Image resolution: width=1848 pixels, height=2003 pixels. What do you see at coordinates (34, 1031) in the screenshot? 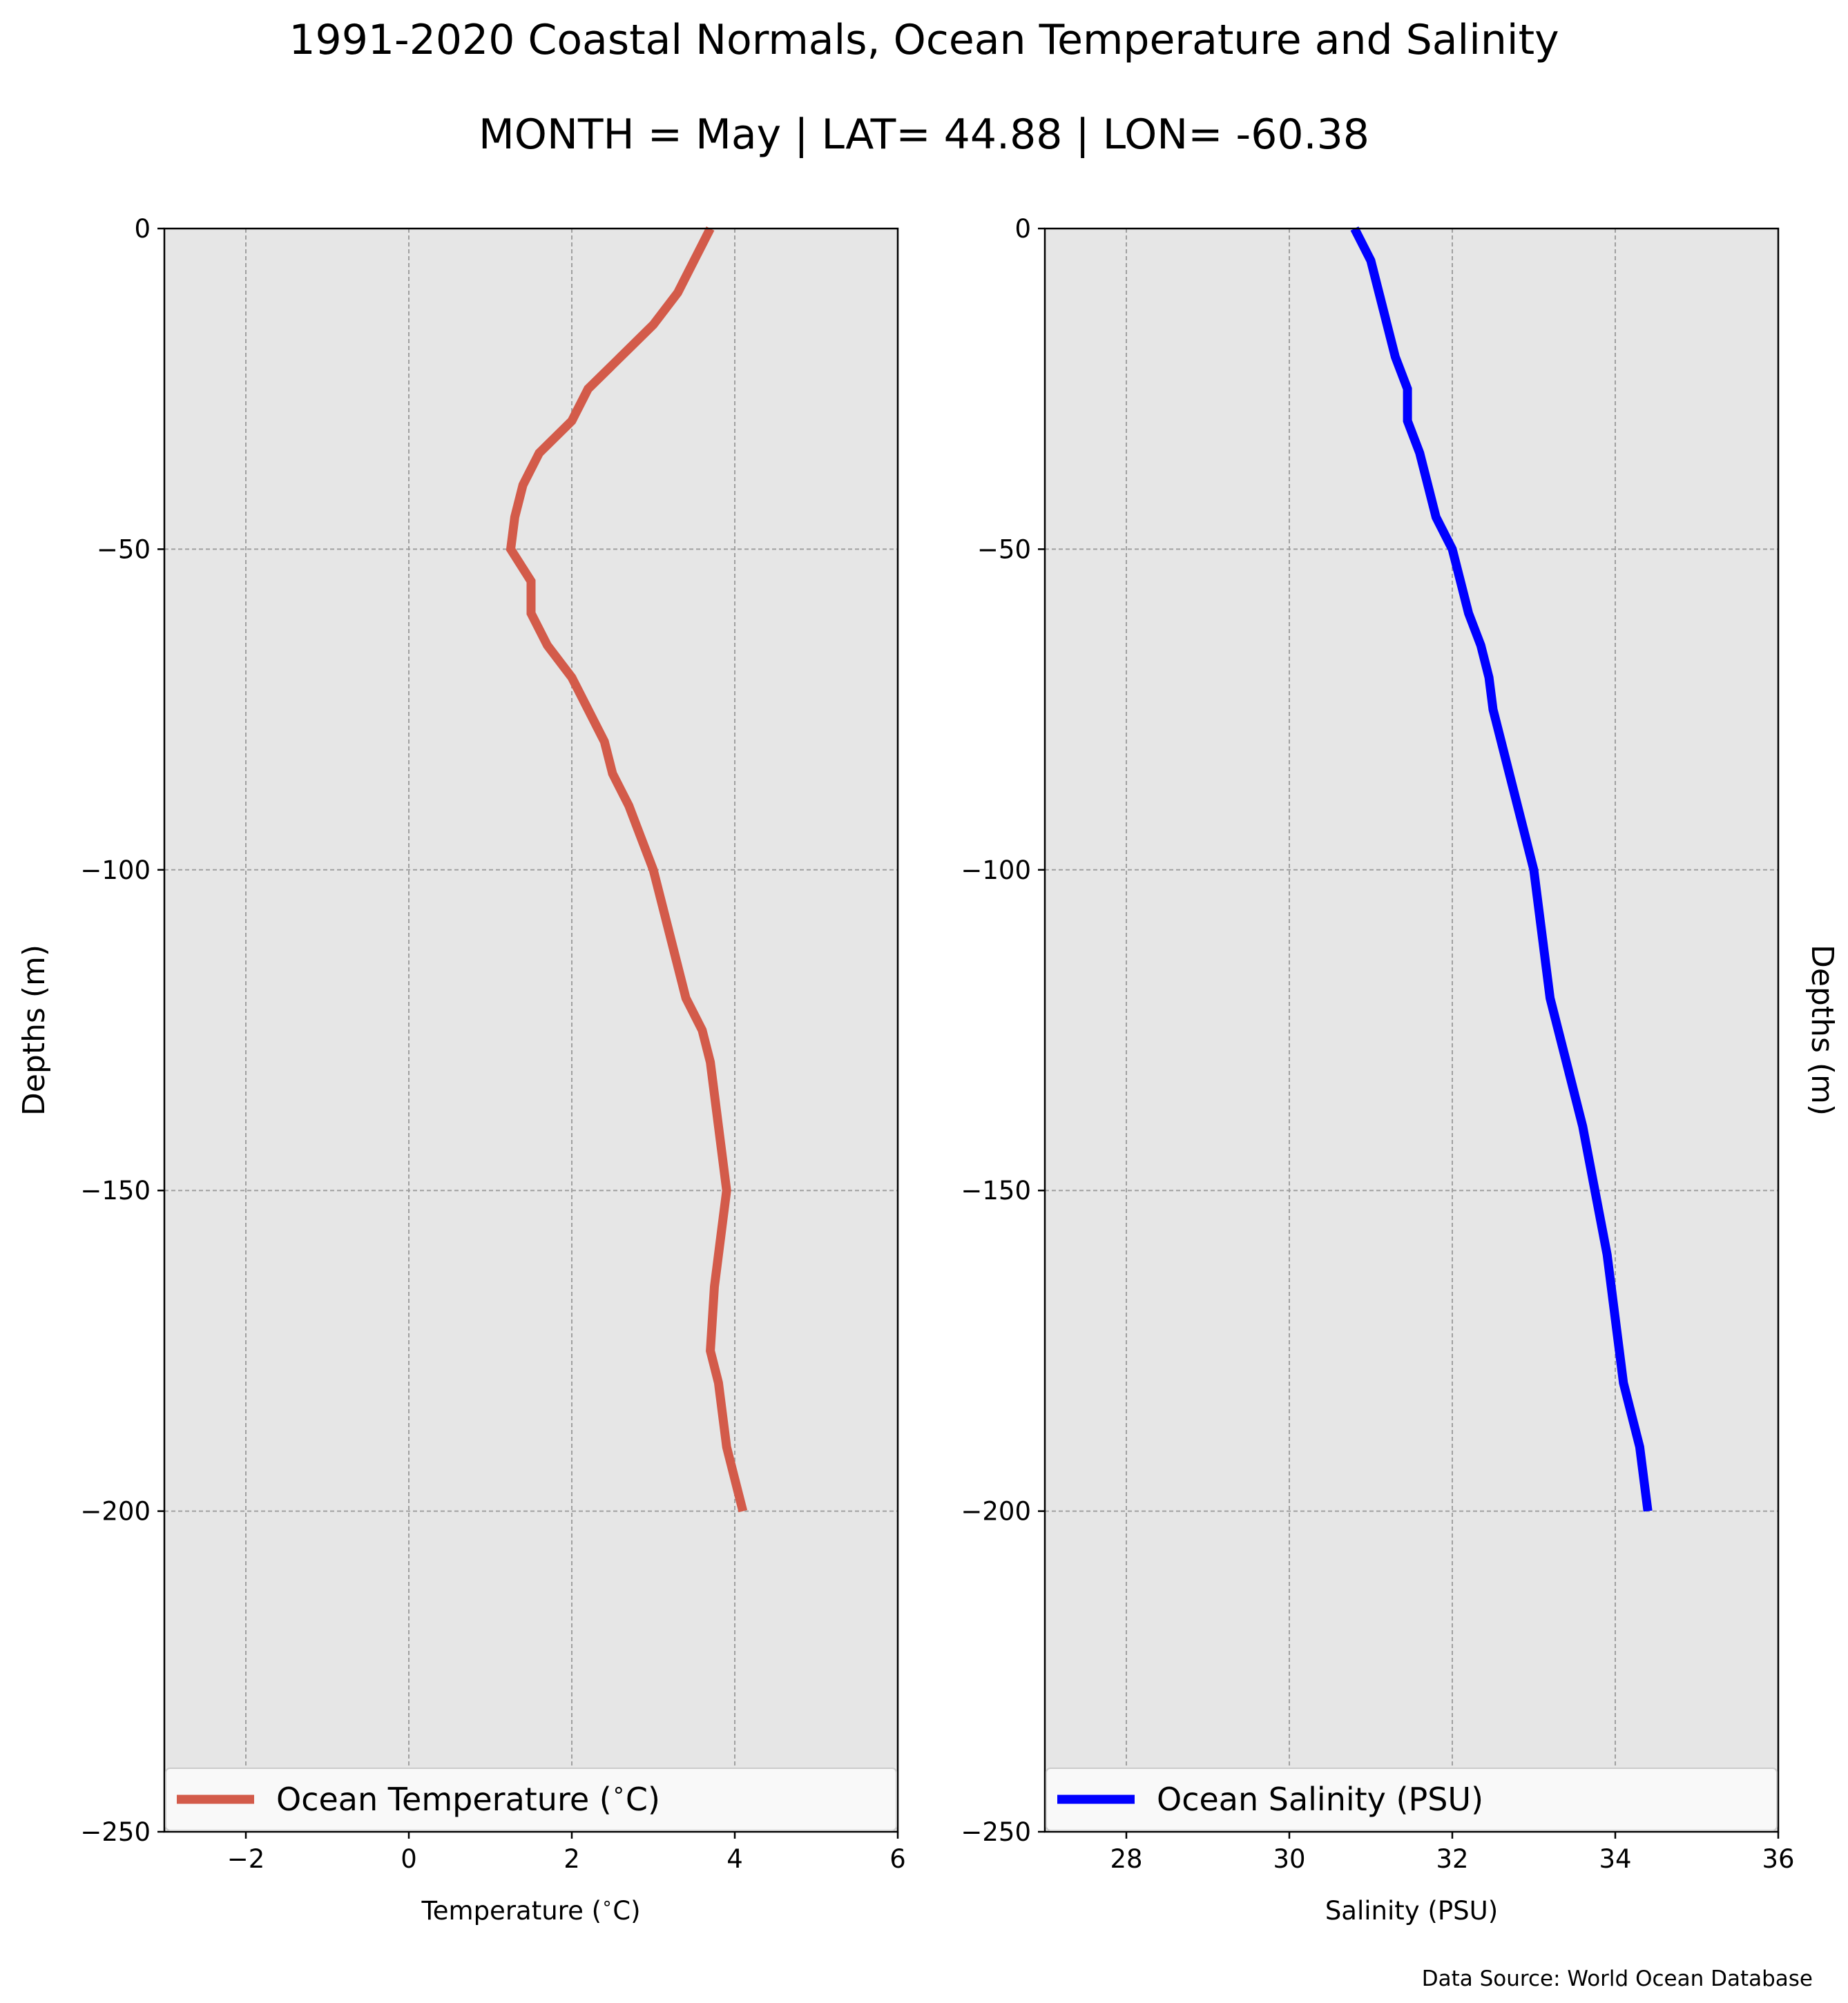
I see `temperature-y-axis-label: Depths (m)` at bounding box center [34, 1031].